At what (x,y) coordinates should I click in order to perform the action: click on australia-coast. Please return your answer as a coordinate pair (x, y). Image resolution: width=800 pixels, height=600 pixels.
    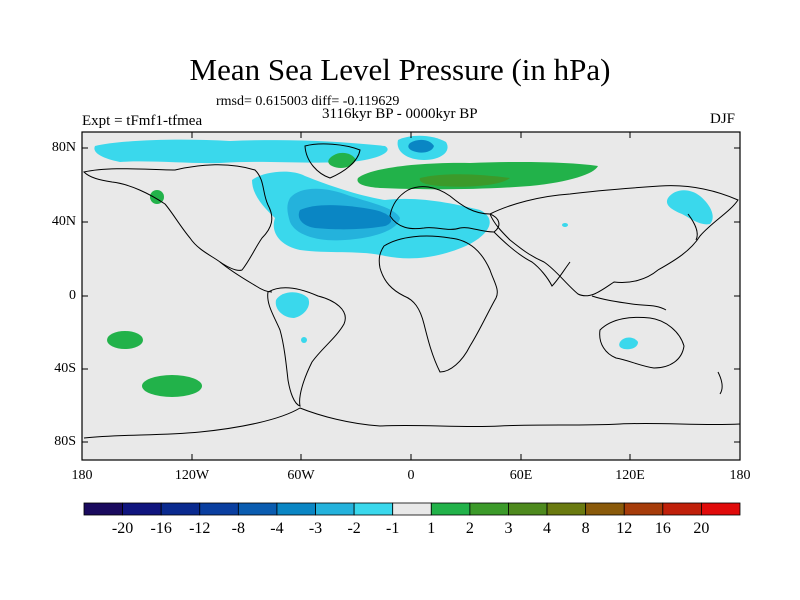
    Looking at the image, I should click on (642, 342).